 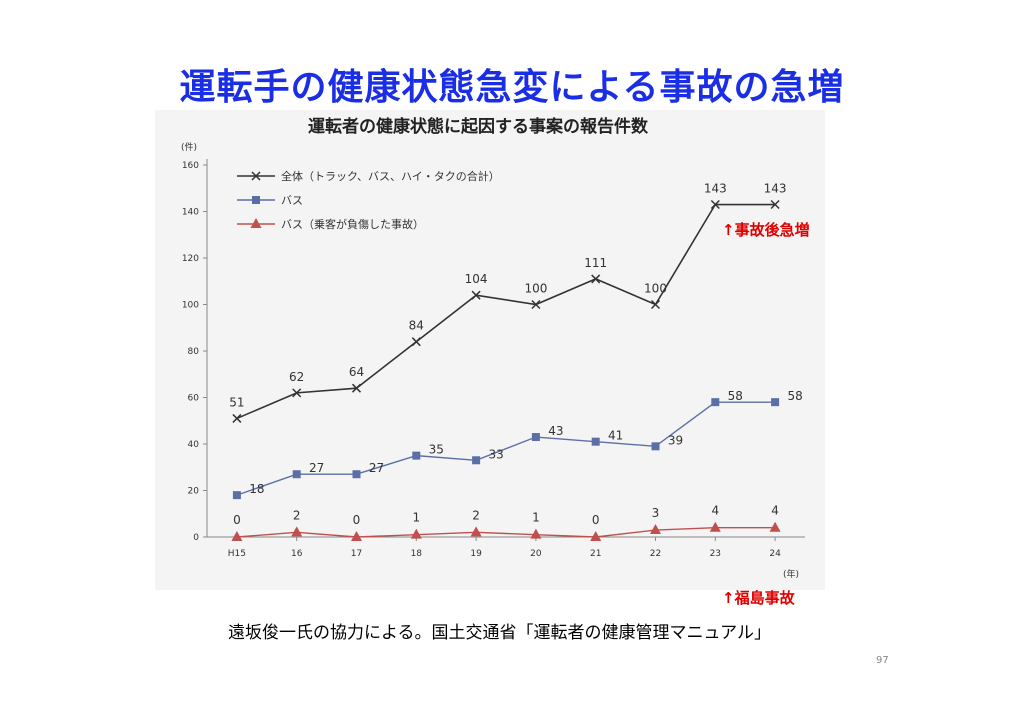 I want to click on y-tick-label: 0, so click(x=196, y=538).